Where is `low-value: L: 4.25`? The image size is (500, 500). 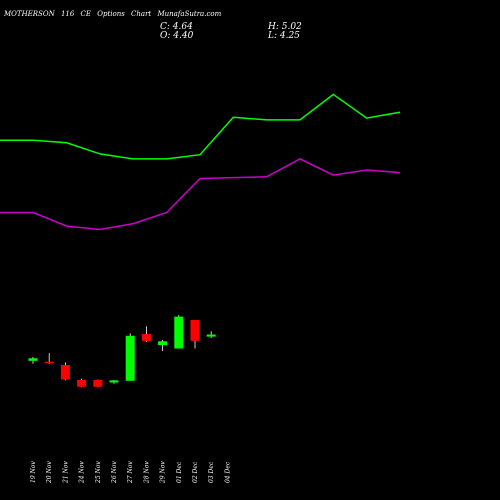
low-value: L: 4.25 is located at coordinates (284, 36).